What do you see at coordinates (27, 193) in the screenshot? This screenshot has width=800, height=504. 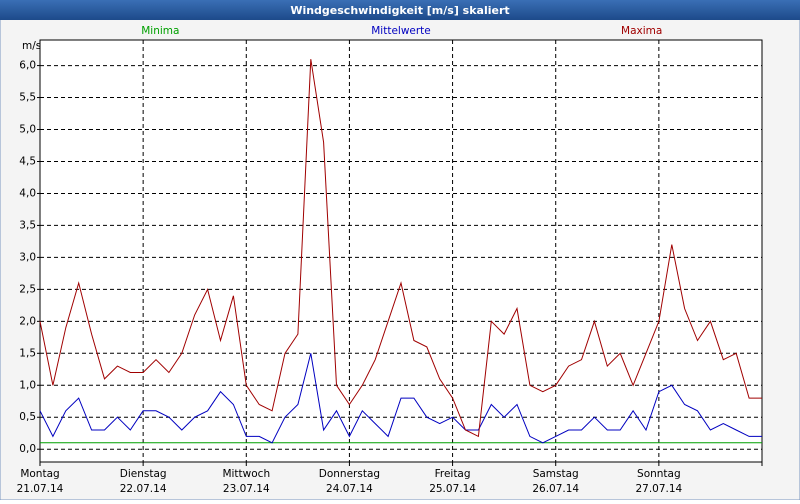 I see `y-tick-label: 4,0` at bounding box center [27, 193].